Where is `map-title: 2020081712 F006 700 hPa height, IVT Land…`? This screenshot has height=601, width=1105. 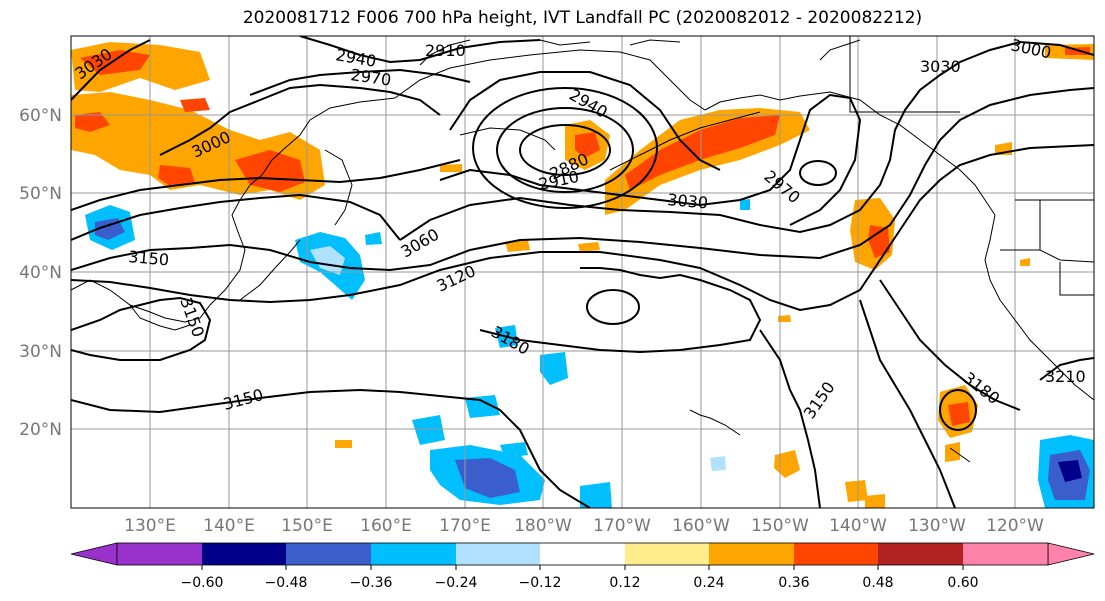 map-title: 2020081712 F006 700 hPa height, IVT Land… is located at coordinates (582, 18).